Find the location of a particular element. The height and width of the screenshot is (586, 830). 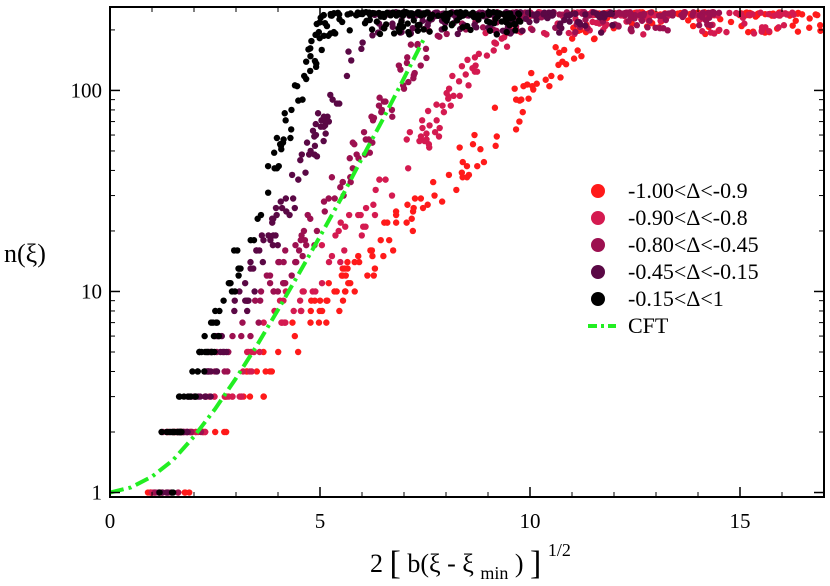

x-tick-label: 10 is located at coordinates (530, 521).